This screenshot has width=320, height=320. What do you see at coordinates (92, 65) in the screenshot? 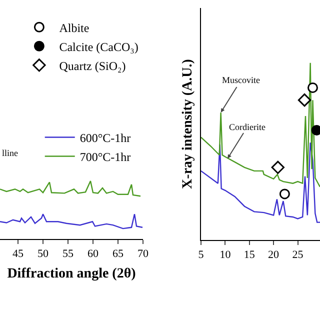
I see `legend-label: Quartz (SiO₂)` at bounding box center [92, 65].